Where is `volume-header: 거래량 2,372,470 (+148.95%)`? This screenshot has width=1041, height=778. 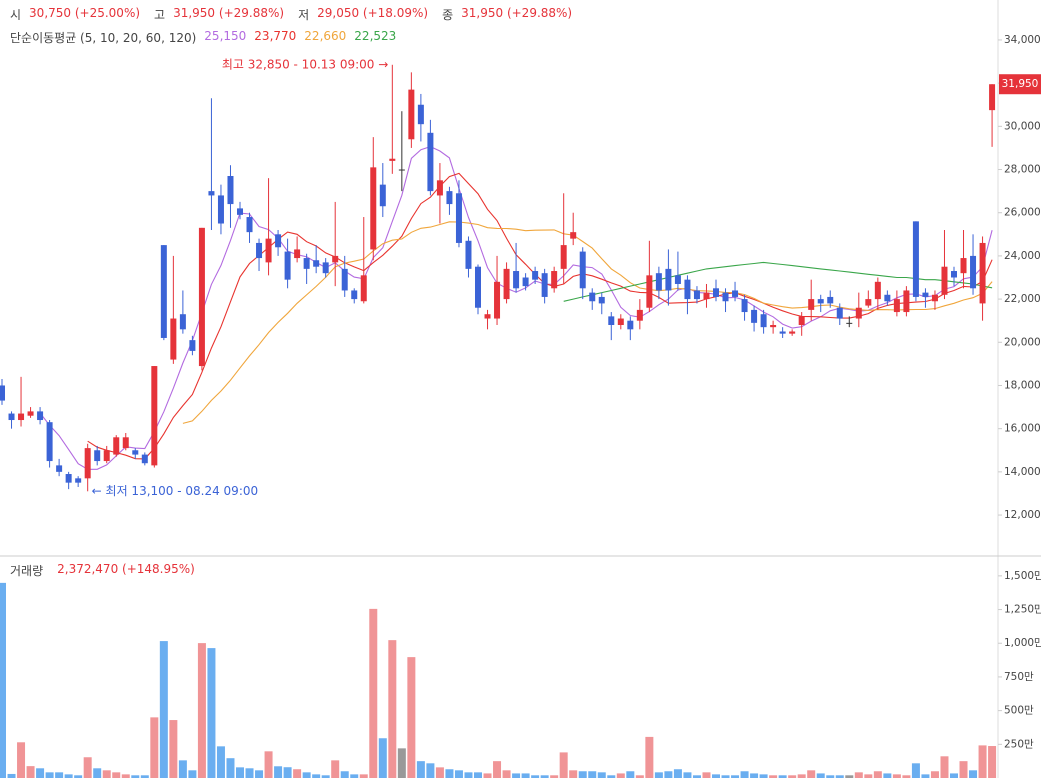 volume-header: 거래량 2,372,470 (+148.95%) is located at coordinates (102, 570).